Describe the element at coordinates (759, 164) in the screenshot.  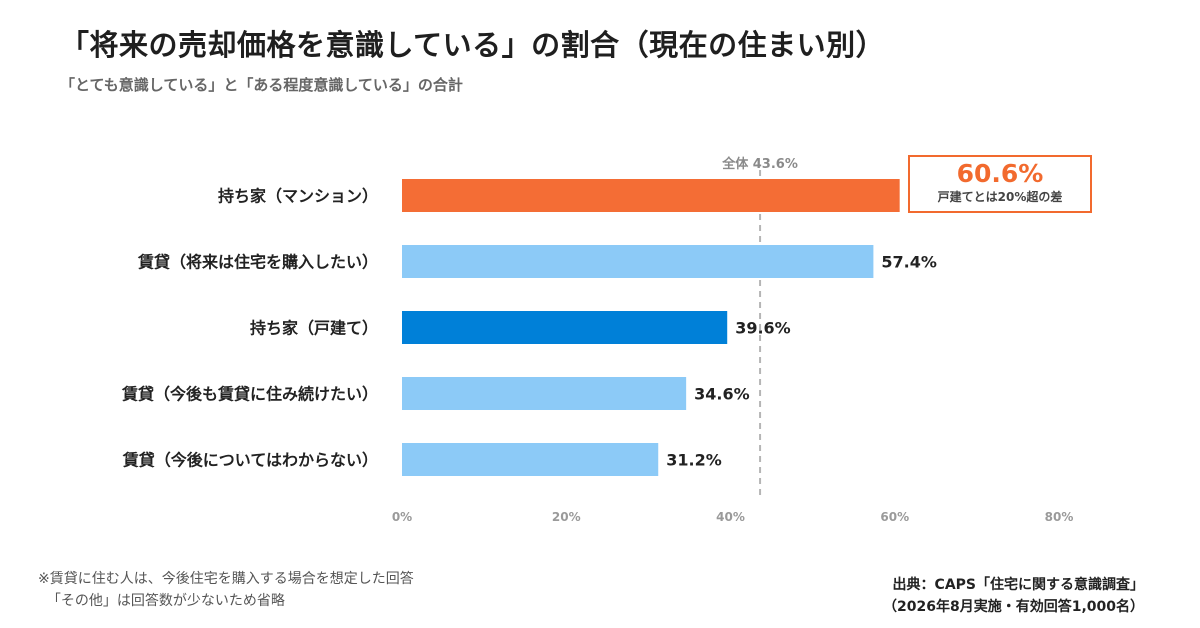
I see `reference-line-label: 全体 43.6%` at that location.